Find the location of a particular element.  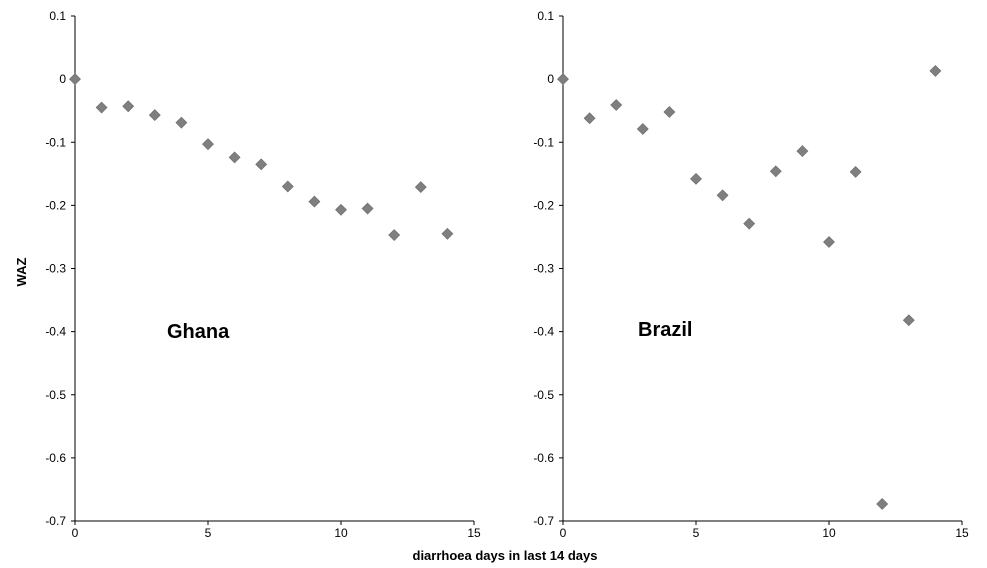

ghana-y-tick-label: -0.3 is located at coordinates (55, 269).